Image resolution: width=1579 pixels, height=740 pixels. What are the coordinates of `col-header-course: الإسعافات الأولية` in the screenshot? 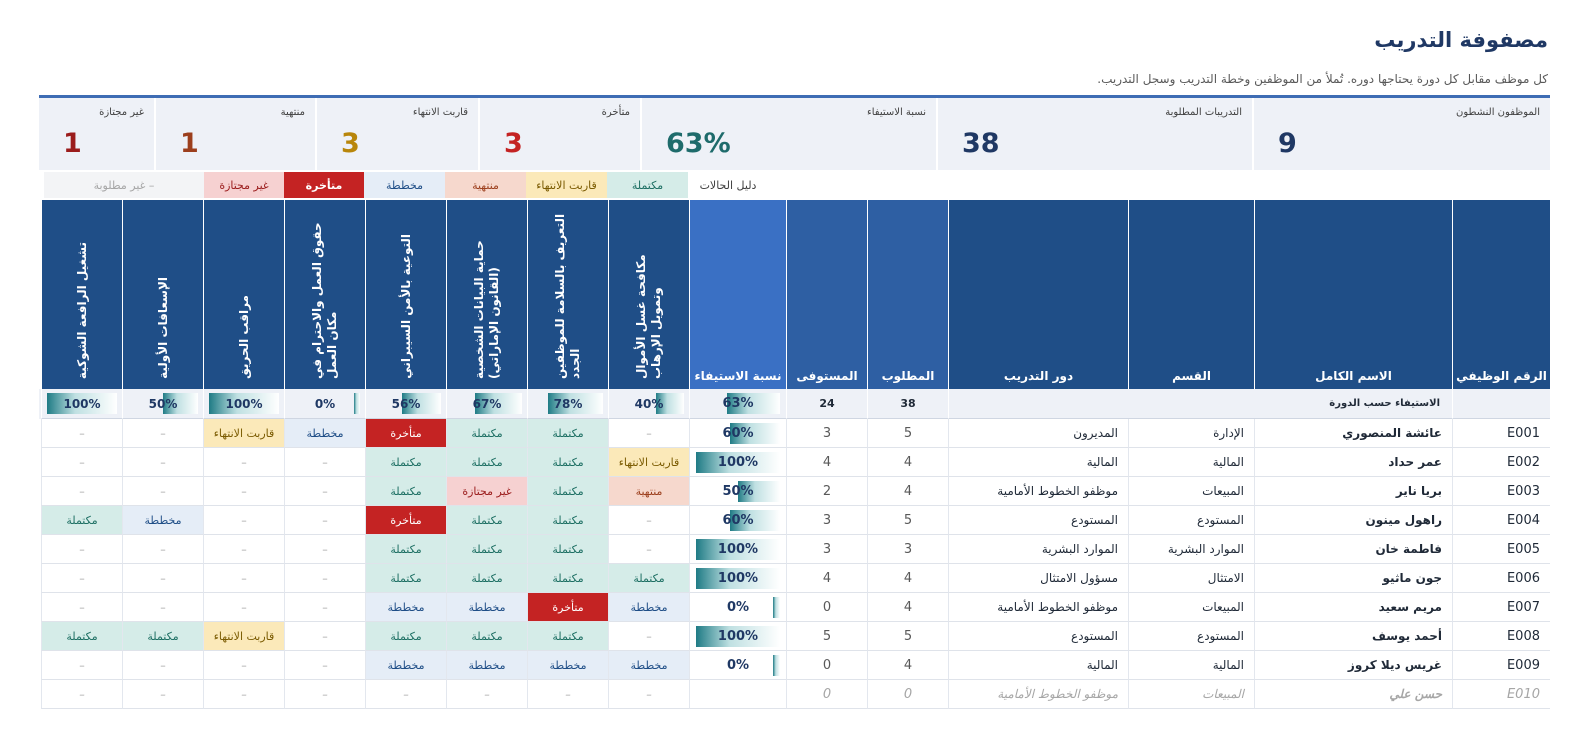 It's located at (162, 294).